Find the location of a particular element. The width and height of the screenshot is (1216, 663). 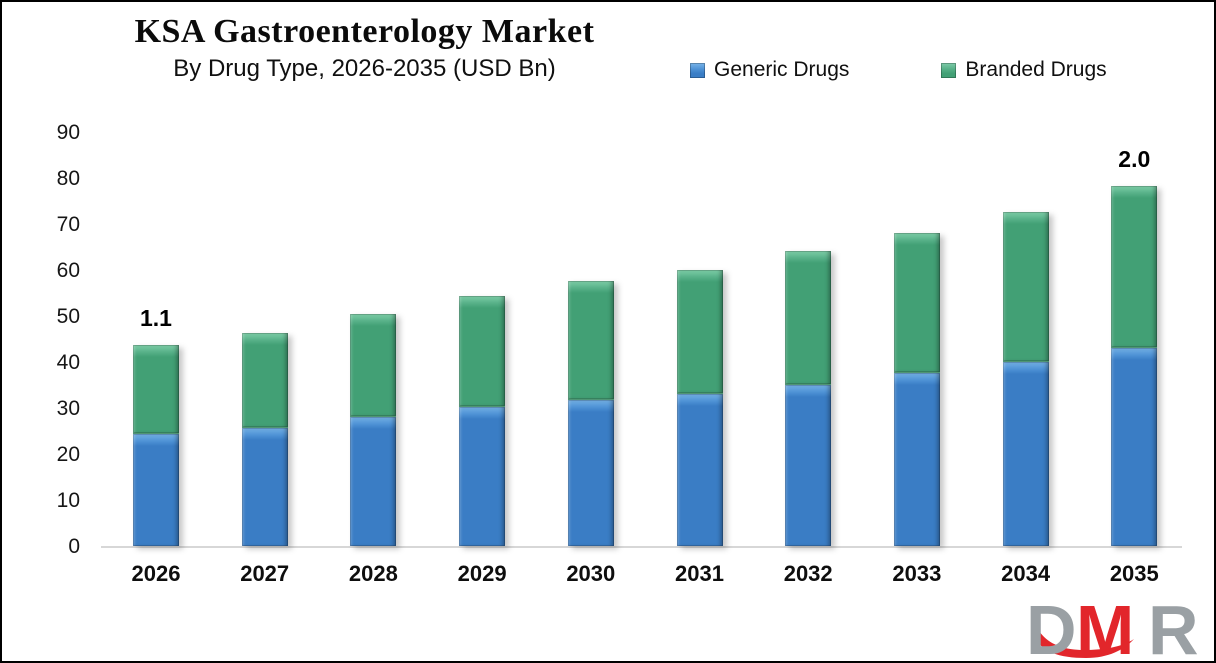

bar-segment-branded-2029 is located at coordinates (482, 352).